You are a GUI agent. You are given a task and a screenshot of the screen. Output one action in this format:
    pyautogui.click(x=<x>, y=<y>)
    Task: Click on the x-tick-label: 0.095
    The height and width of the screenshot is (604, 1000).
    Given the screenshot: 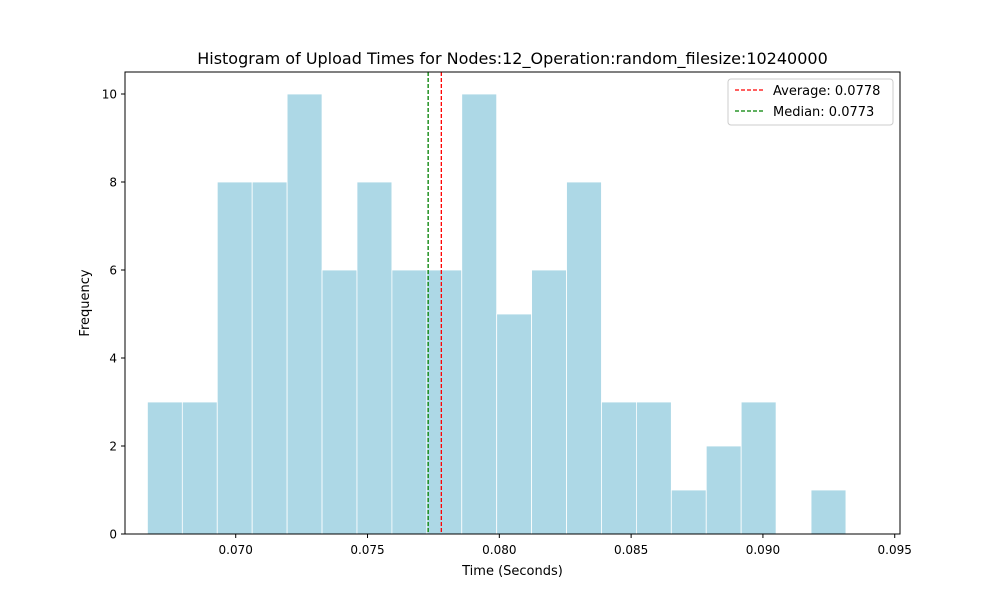 What is the action you would take?
    pyautogui.click(x=895, y=550)
    